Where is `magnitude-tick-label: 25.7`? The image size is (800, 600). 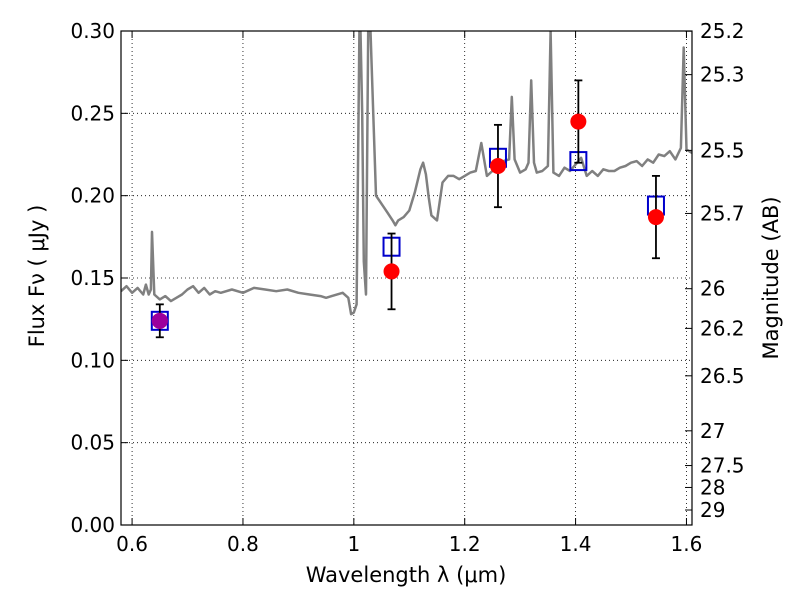 magnitude-tick-label: 25.7 is located at coordinates (722, 213).